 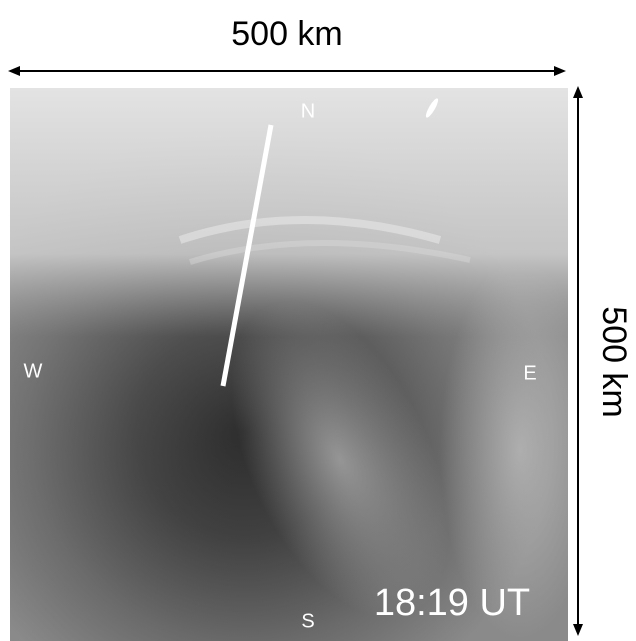 What do you see at coordinates (308, 111) in the screenshot?
I see `direction-label: N` at bounding box center [308, 111].